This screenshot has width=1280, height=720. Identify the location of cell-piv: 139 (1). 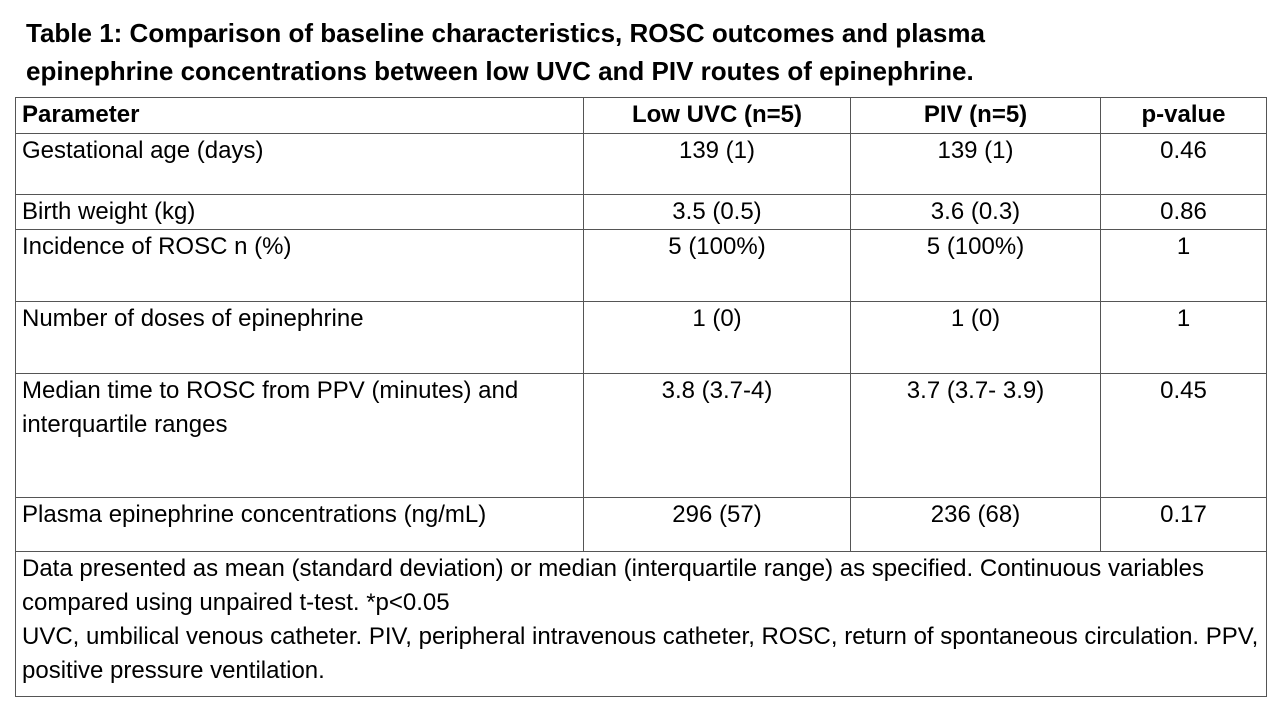
(975, 164).